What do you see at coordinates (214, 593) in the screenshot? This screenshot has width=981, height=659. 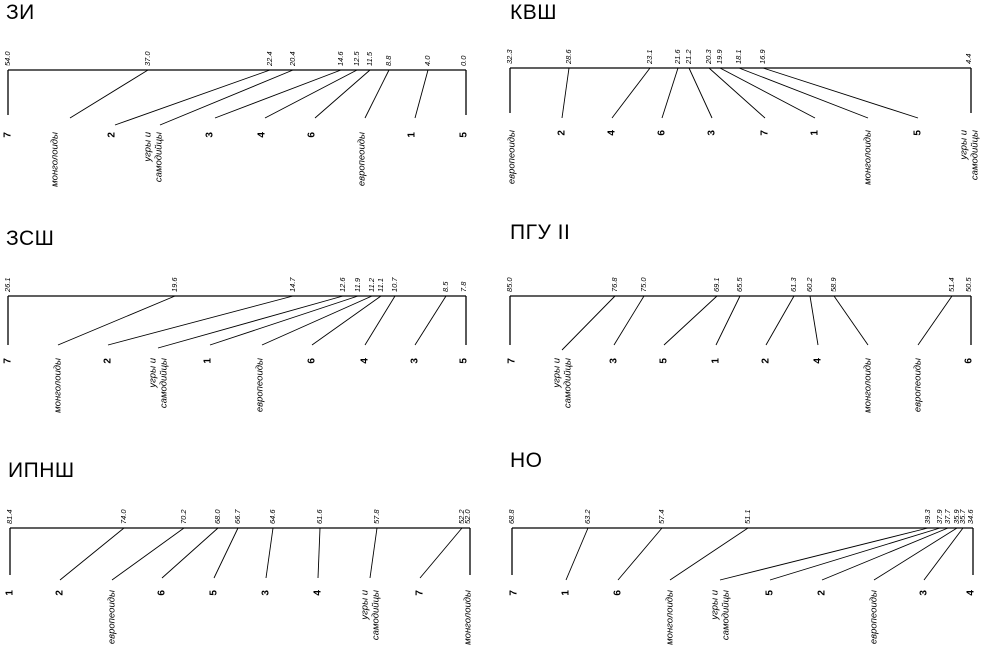 I see `ipnsh-leaf-label: 5` at bounding box center [214, 593].